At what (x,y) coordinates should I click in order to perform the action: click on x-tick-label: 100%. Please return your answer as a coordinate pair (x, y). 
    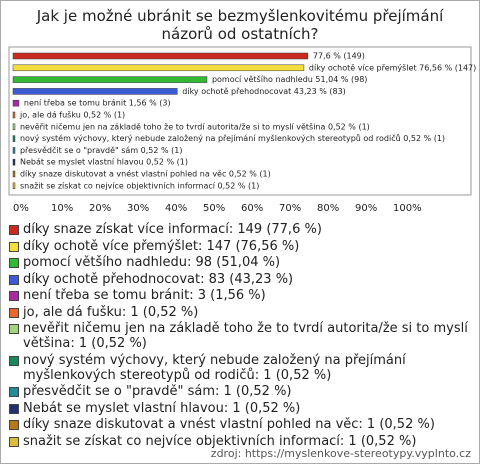
    Looking at the image, I should click on (407, 208).